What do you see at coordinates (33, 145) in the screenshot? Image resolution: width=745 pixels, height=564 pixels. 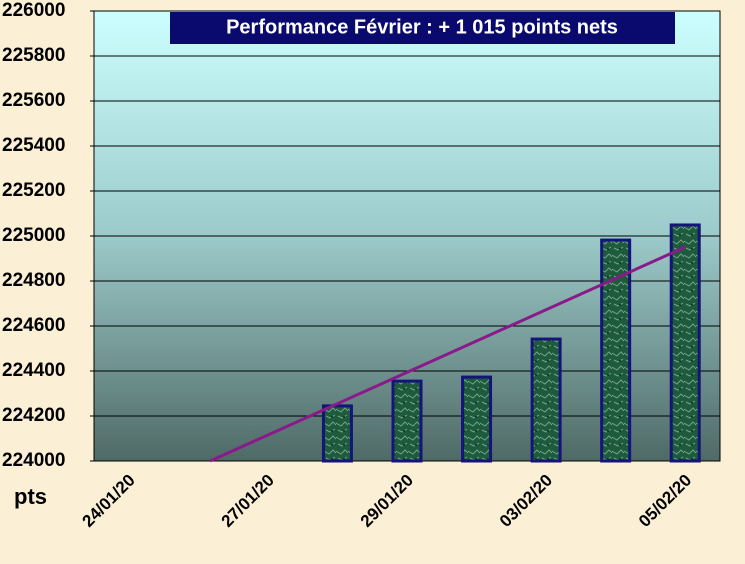 I see `y-tick-label: 225400` at bounding box center [33, 145].